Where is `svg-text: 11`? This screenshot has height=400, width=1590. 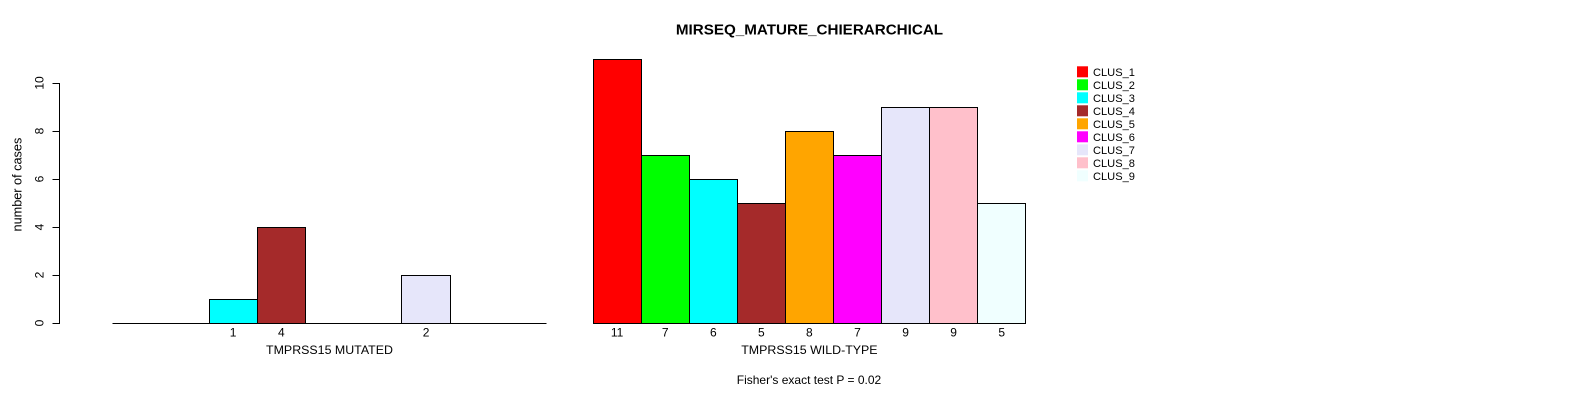
svg-text: 11 is located at coordinates (617, 332).